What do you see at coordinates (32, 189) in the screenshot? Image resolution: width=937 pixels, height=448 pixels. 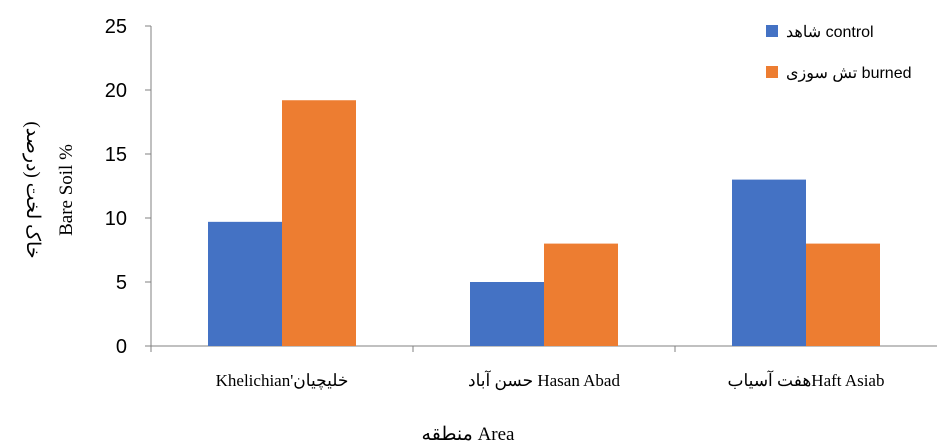 I see `y-axis-title-secondary: خاک لخت (درصد)` at bounding box center [32, 189].